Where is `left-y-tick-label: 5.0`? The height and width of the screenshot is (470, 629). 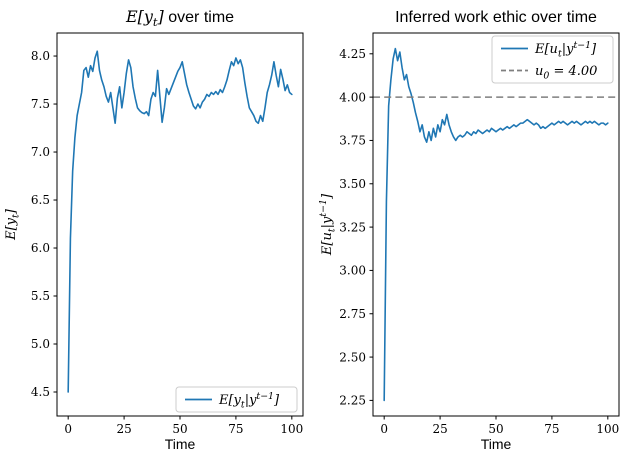 left-y-tick-label: 5.0 is located at coordinates (40, 344).